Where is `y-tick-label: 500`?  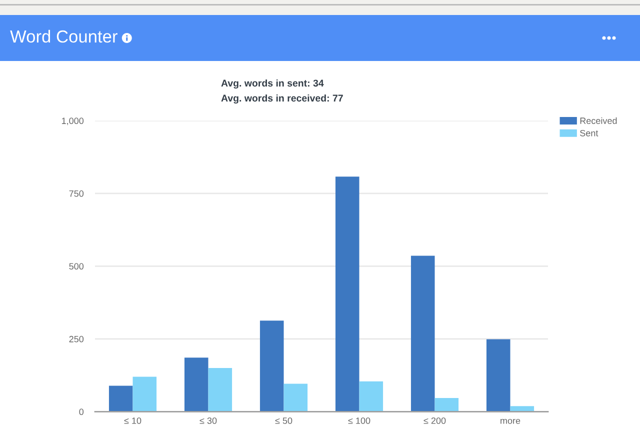 y-tick-label: 500 is located at coordinates (76, 266).